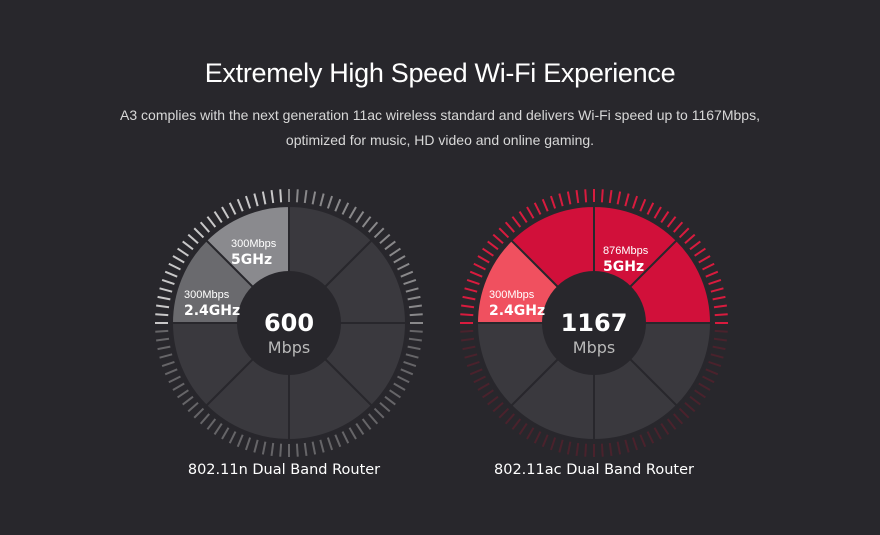 This screenshot has width=880, height=535. Describe the element at coordinates (517, 311) in the screenshot. I see `segment-band-24ghz: 2.4GHz` at that location.